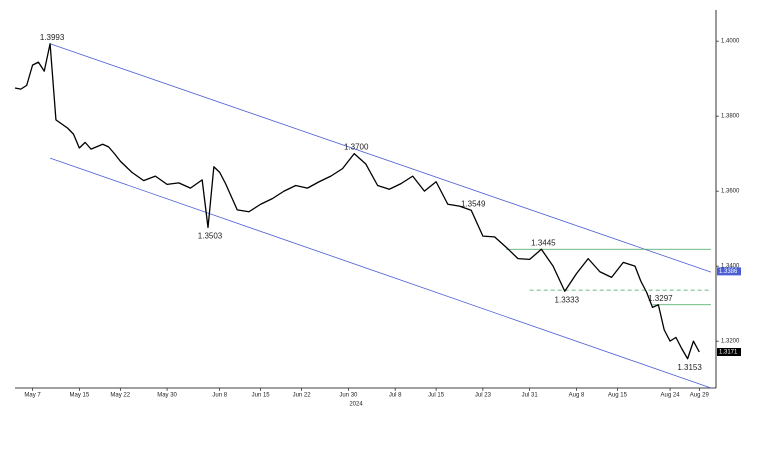 Image resolution: width=763 pixels, height=454 pixels. Describe the element at coordinates (436, 396) in the screenshot. I see `x-tick-label: Jul 15` at that location.